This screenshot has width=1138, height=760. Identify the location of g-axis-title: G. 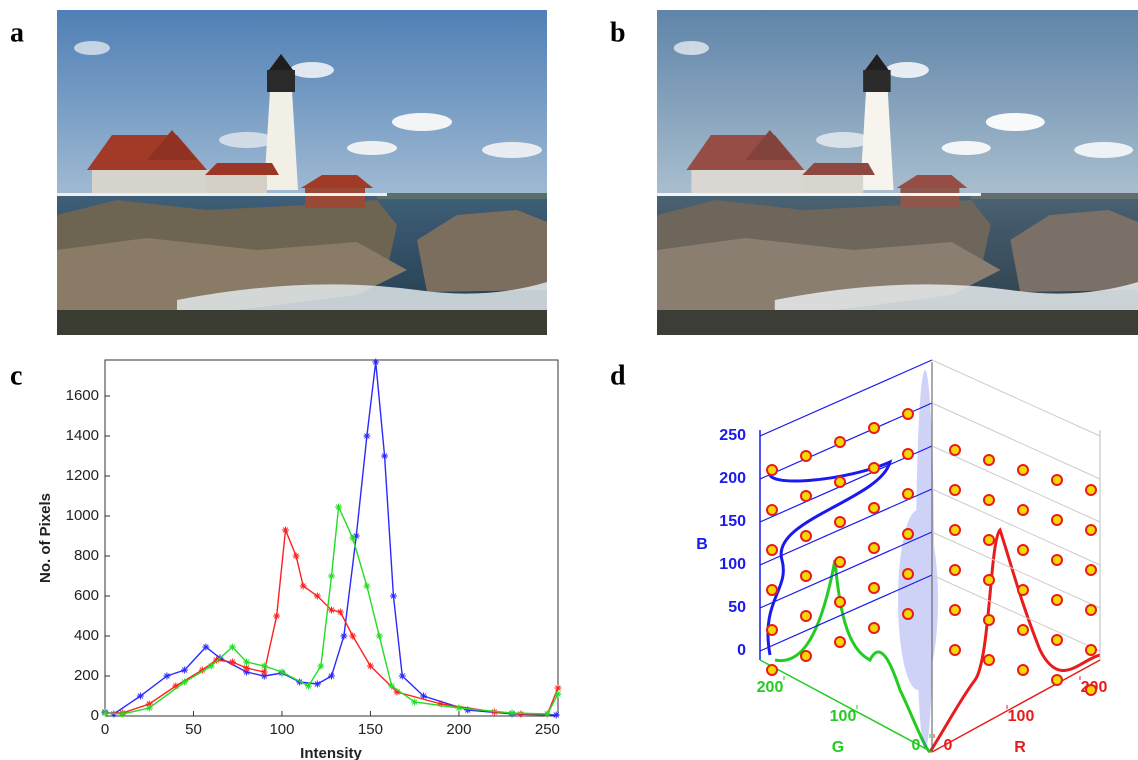
(838, 747).